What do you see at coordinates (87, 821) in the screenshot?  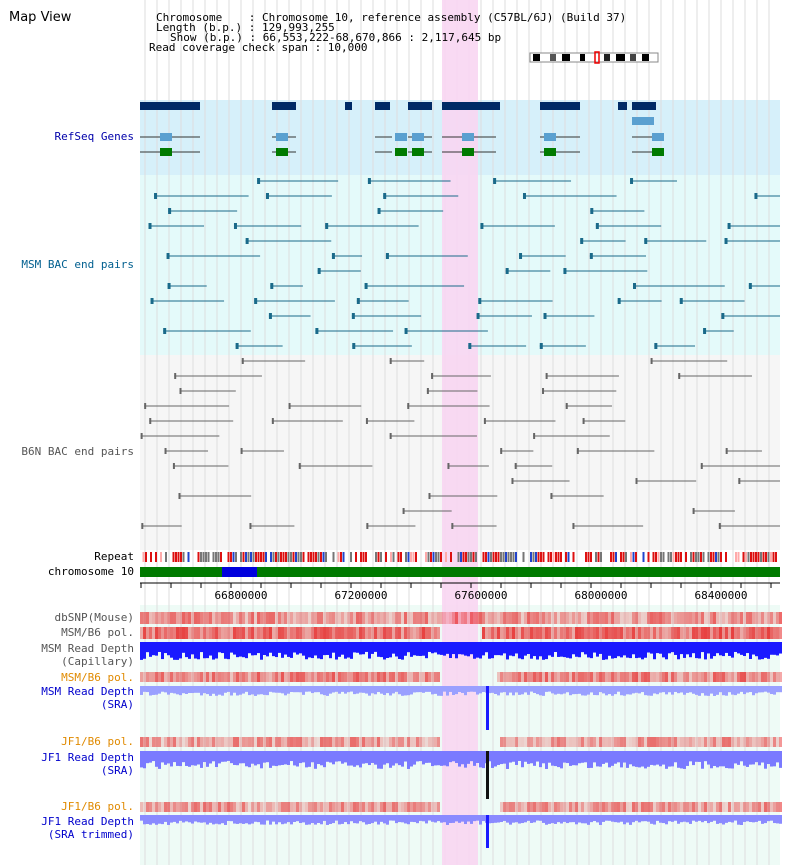 I see `track-label-jf1-depth-trimmed: JF1 Read Depth` at bounding box center [87, 821].